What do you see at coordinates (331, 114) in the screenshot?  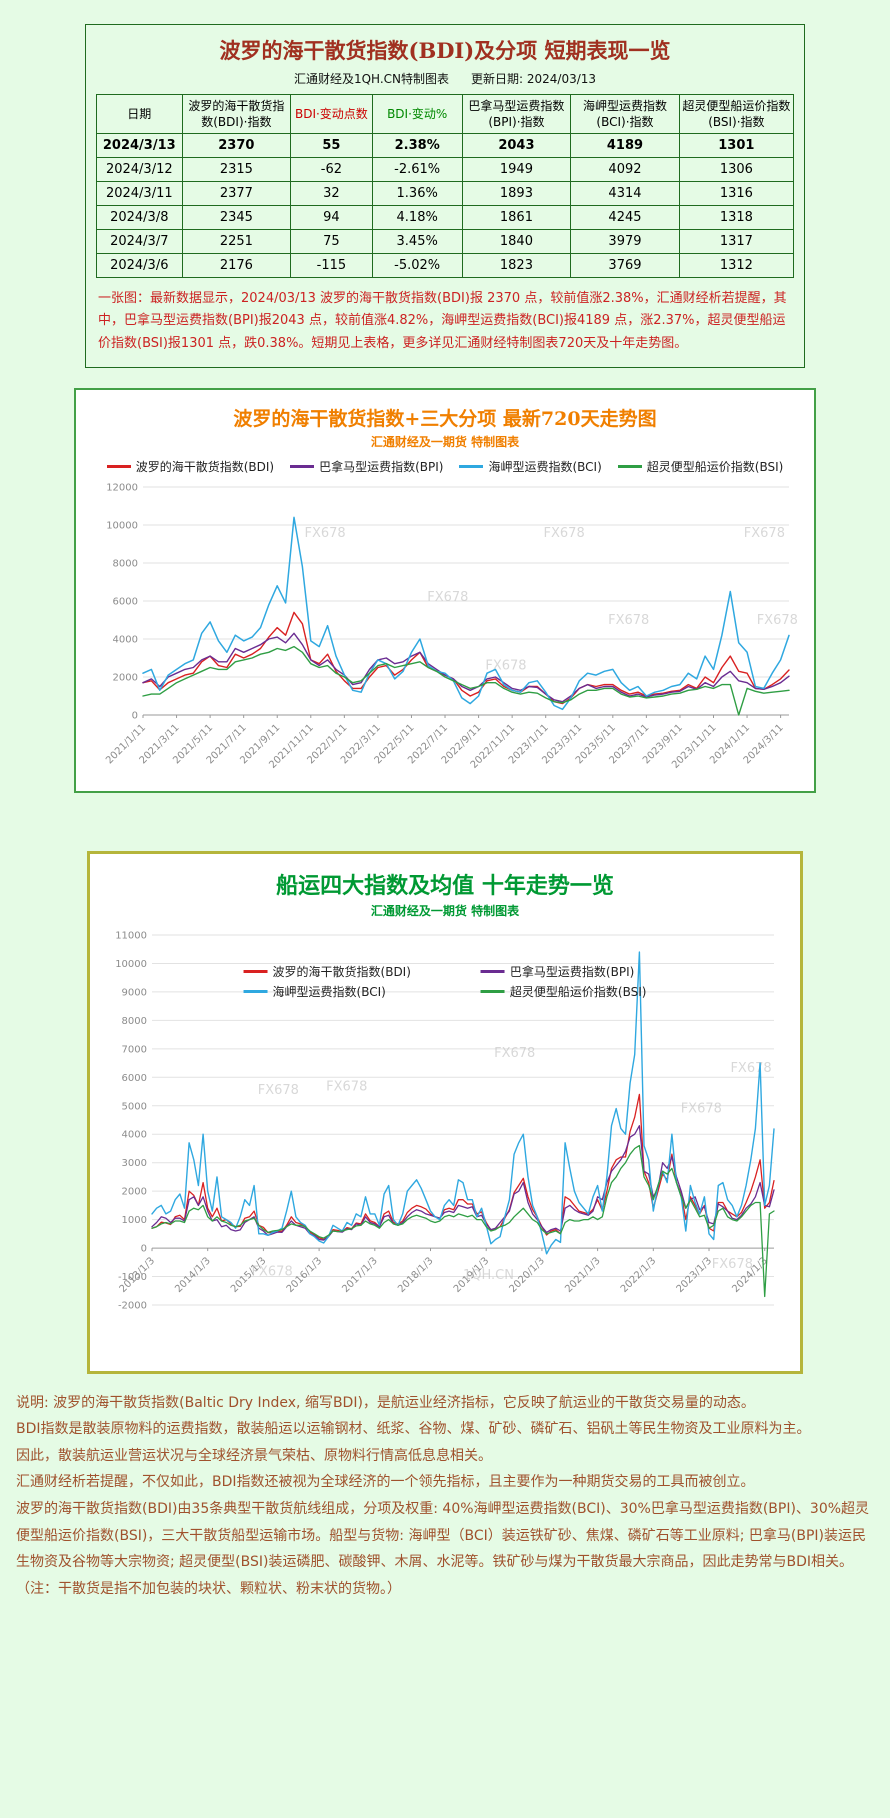 I see `column-header: BDI·变动点数` at bounding box center [331, 114].